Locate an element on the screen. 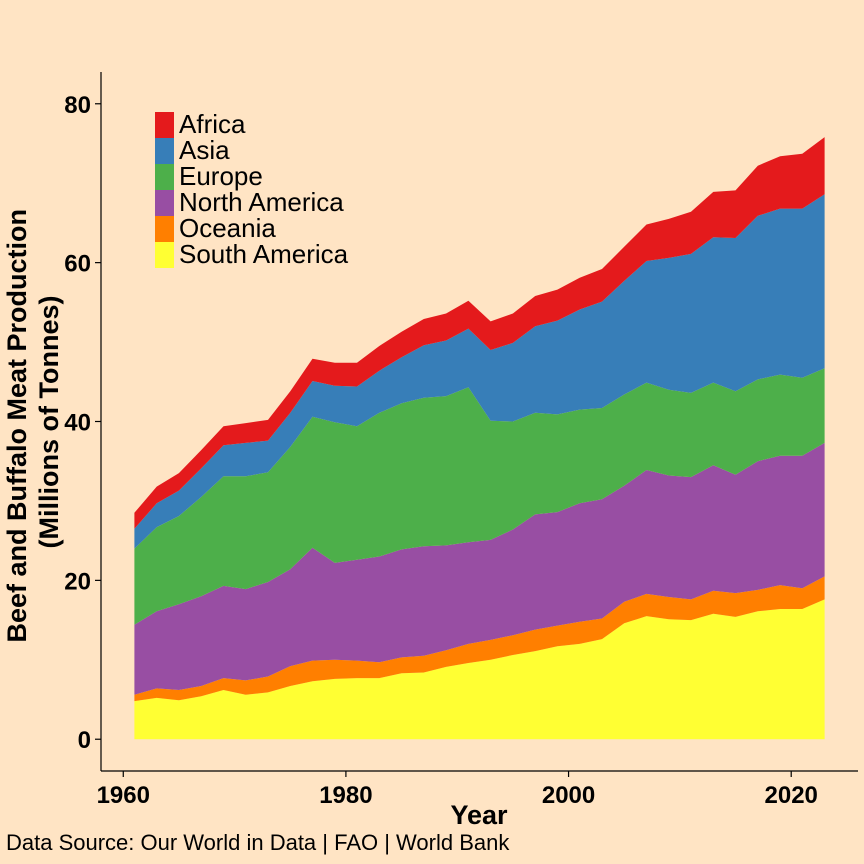  y-axis-title-line1: Beef and Buffalo Meat Production is located at coordinates (17, 426).